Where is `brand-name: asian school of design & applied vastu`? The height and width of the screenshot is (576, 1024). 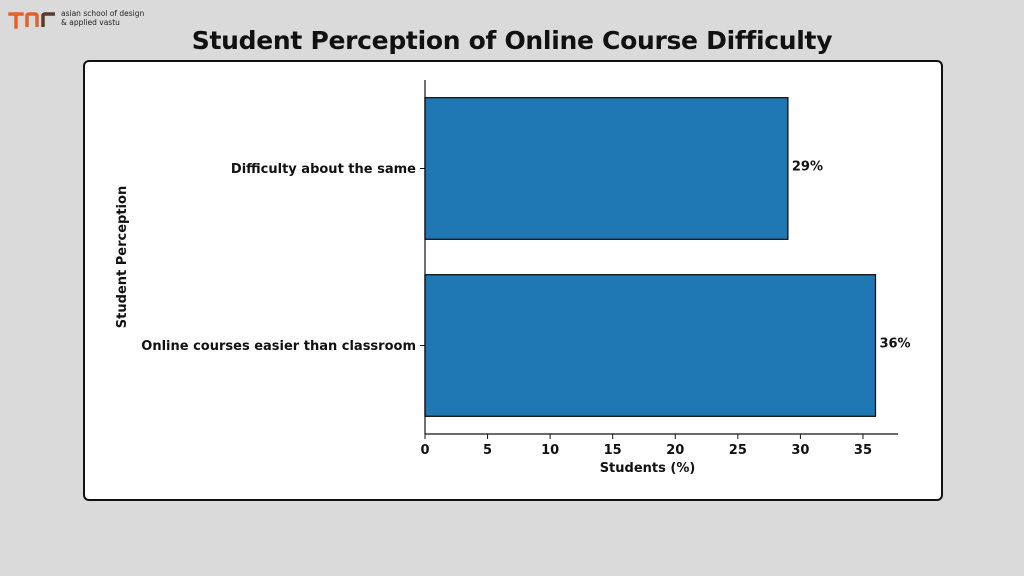
brand-name: asian school of design & applied vastu is located at coordinates (102, 18).